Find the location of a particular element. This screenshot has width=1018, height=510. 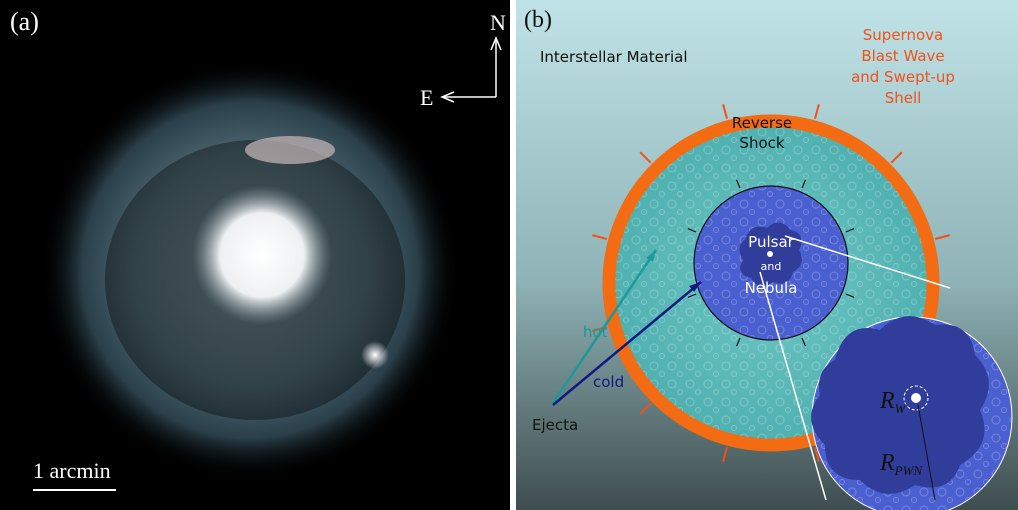

ejecta-label: Ejecta is located at coordinates (555, 425).